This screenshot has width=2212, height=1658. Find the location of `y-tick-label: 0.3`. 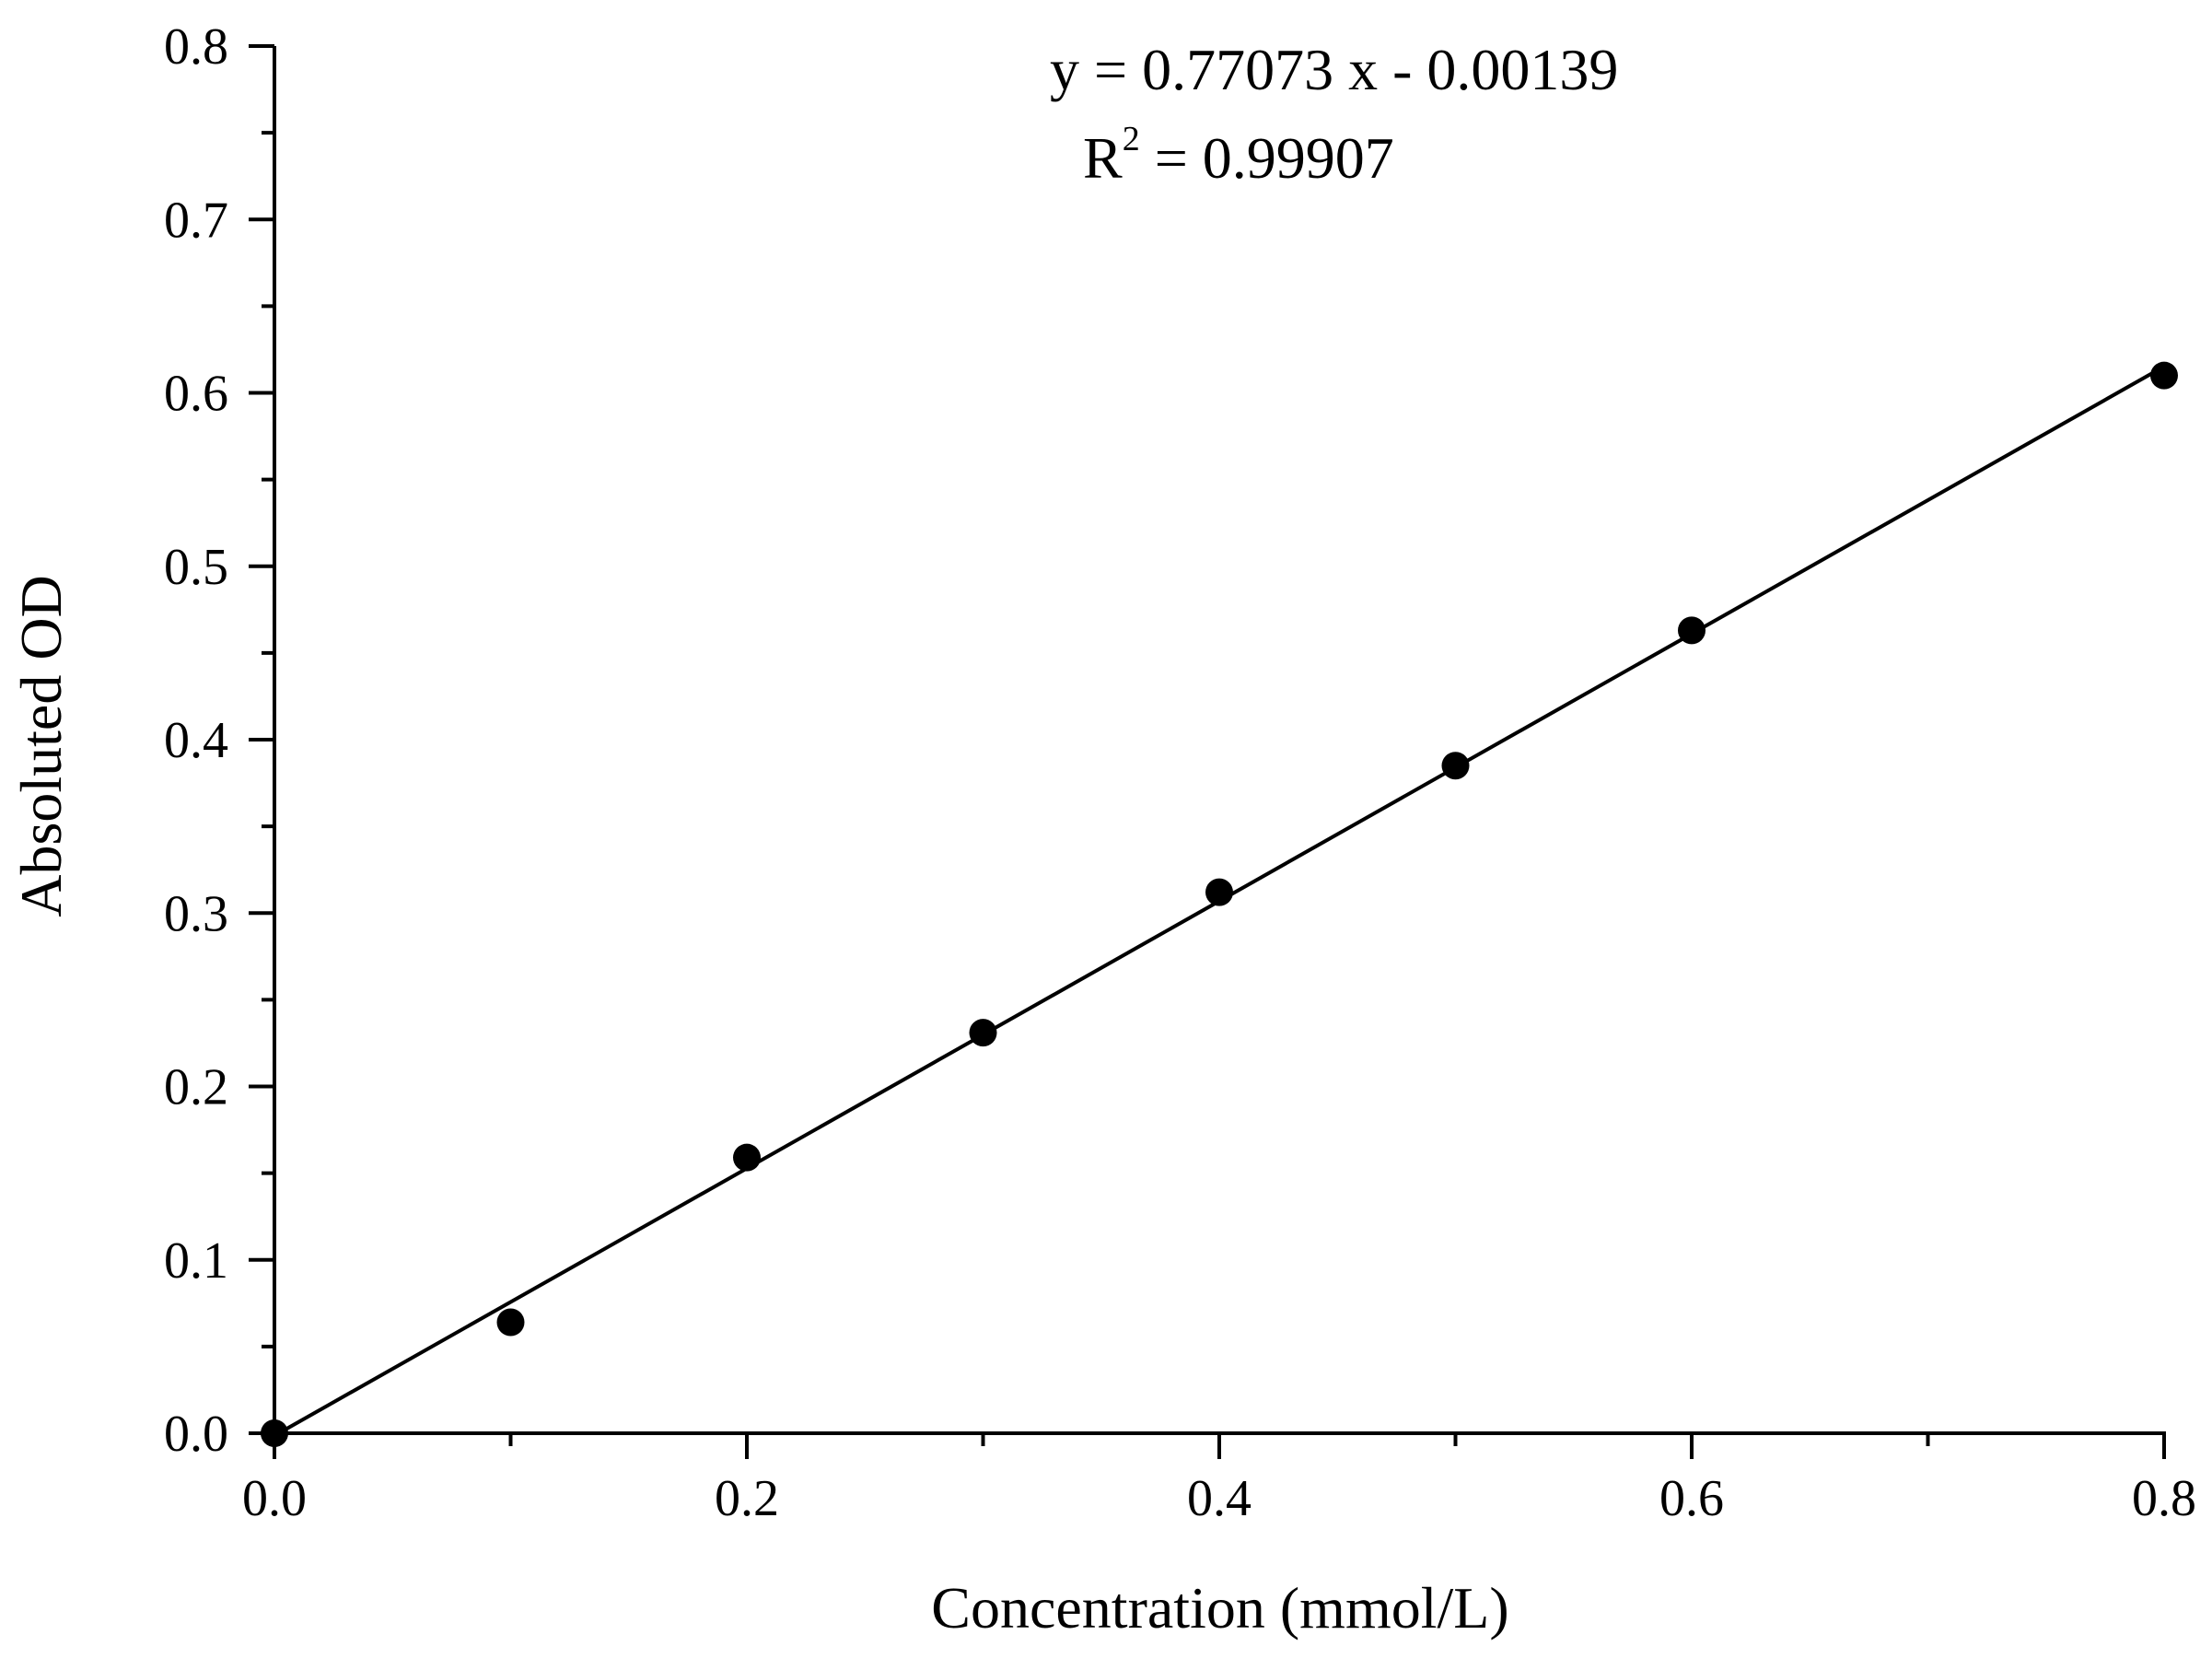

y-tick-label: 0.3 is located at coordinates (196, 913).